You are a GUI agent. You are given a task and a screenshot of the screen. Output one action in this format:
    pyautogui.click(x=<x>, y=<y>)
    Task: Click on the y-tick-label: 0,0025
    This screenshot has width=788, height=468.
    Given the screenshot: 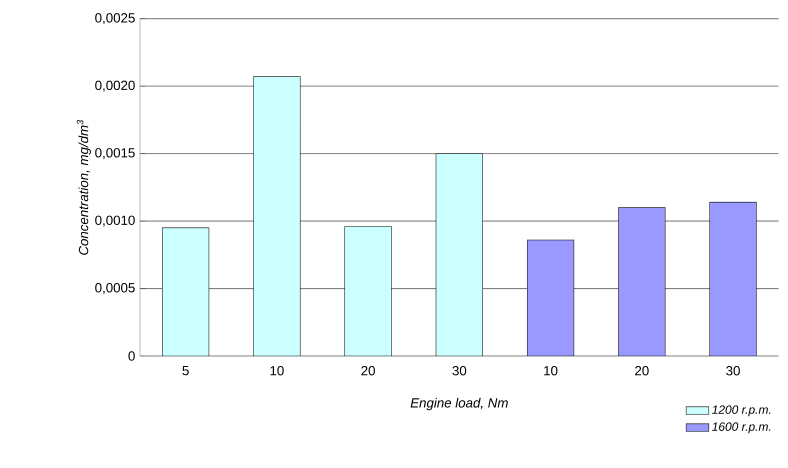 What is the action you would take?
    pyautogui.click(x=115, y=18)
    